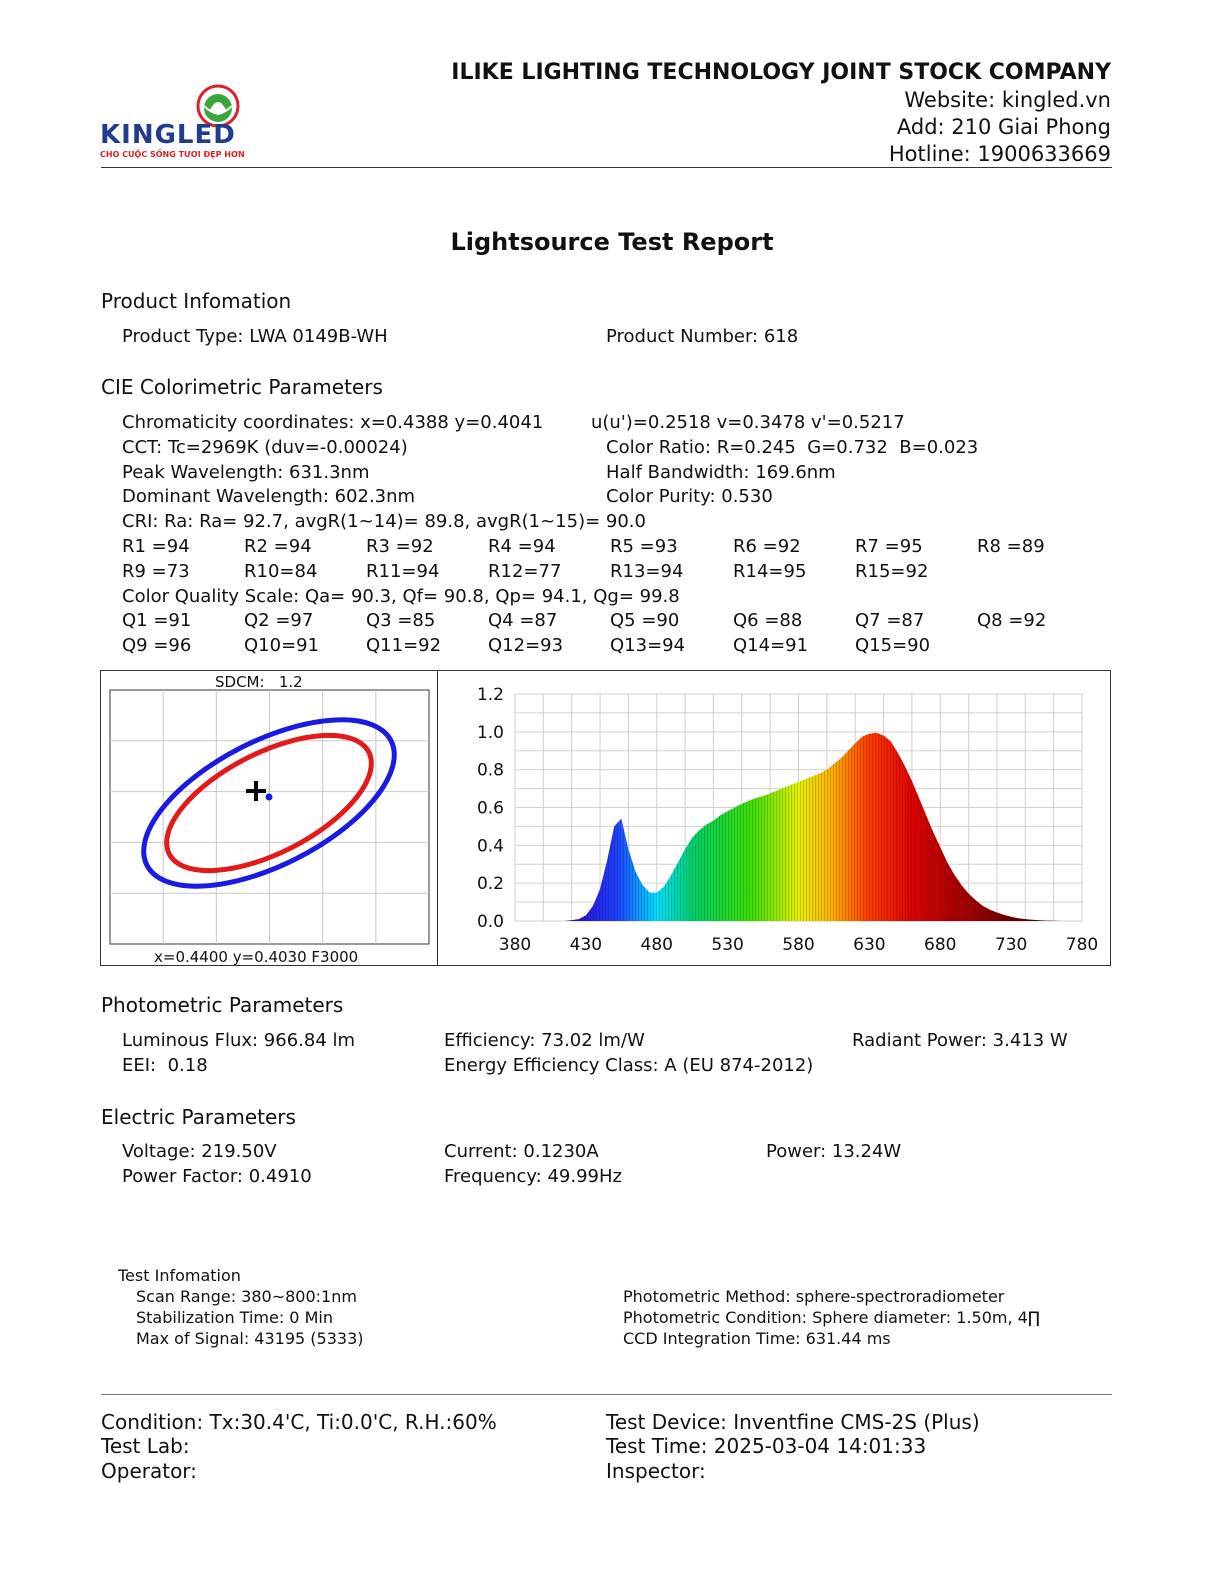 The width and height of the screenshot is (1224, 1584). Describe the element at coordinates (281, 571) in the screenshot. I see `r-value: R10=84` at that location.